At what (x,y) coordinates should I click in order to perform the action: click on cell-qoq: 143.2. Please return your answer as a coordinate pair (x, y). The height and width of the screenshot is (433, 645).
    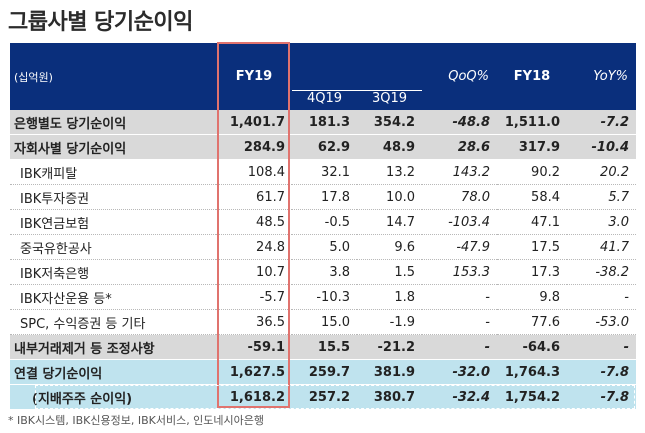
    Looking at the image, I should click on (459, 172).